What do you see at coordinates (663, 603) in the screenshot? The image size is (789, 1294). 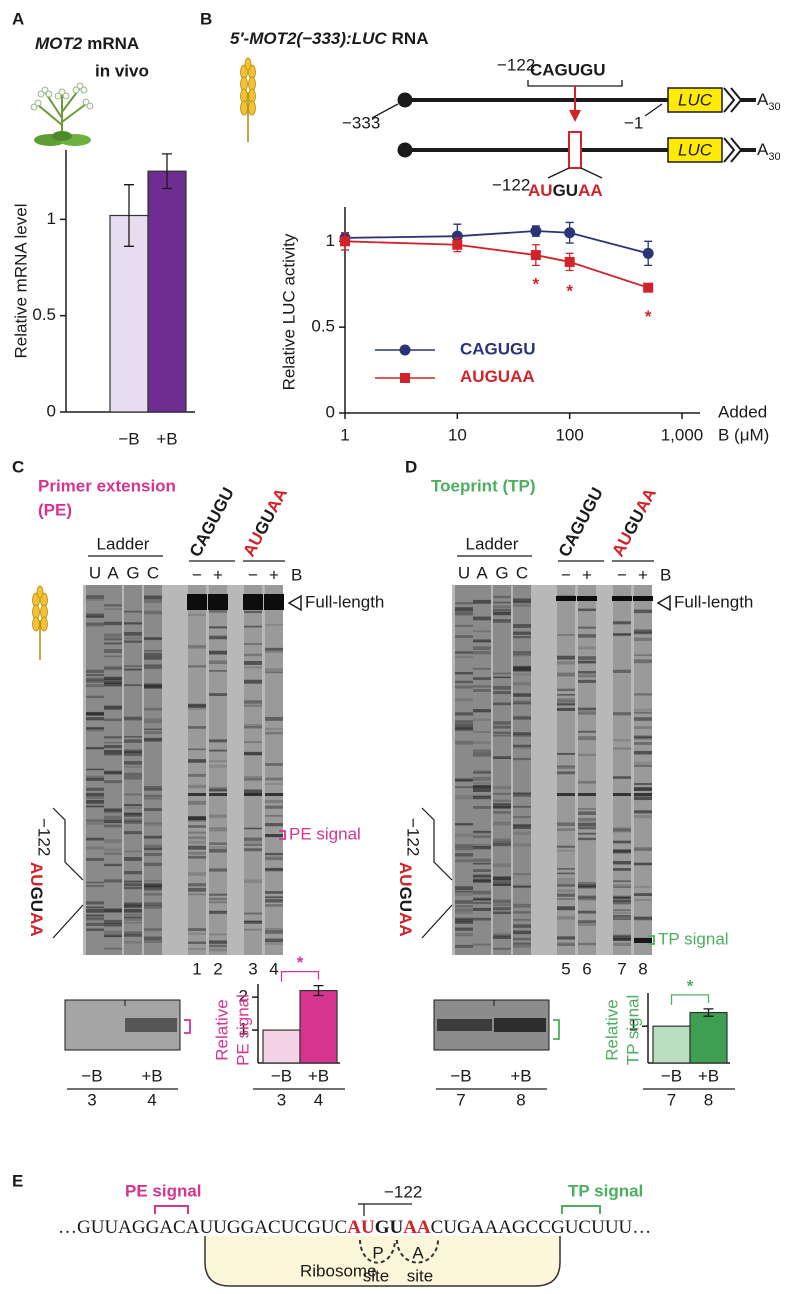 I see `full-length-marker` at bounding box center [663, 603].